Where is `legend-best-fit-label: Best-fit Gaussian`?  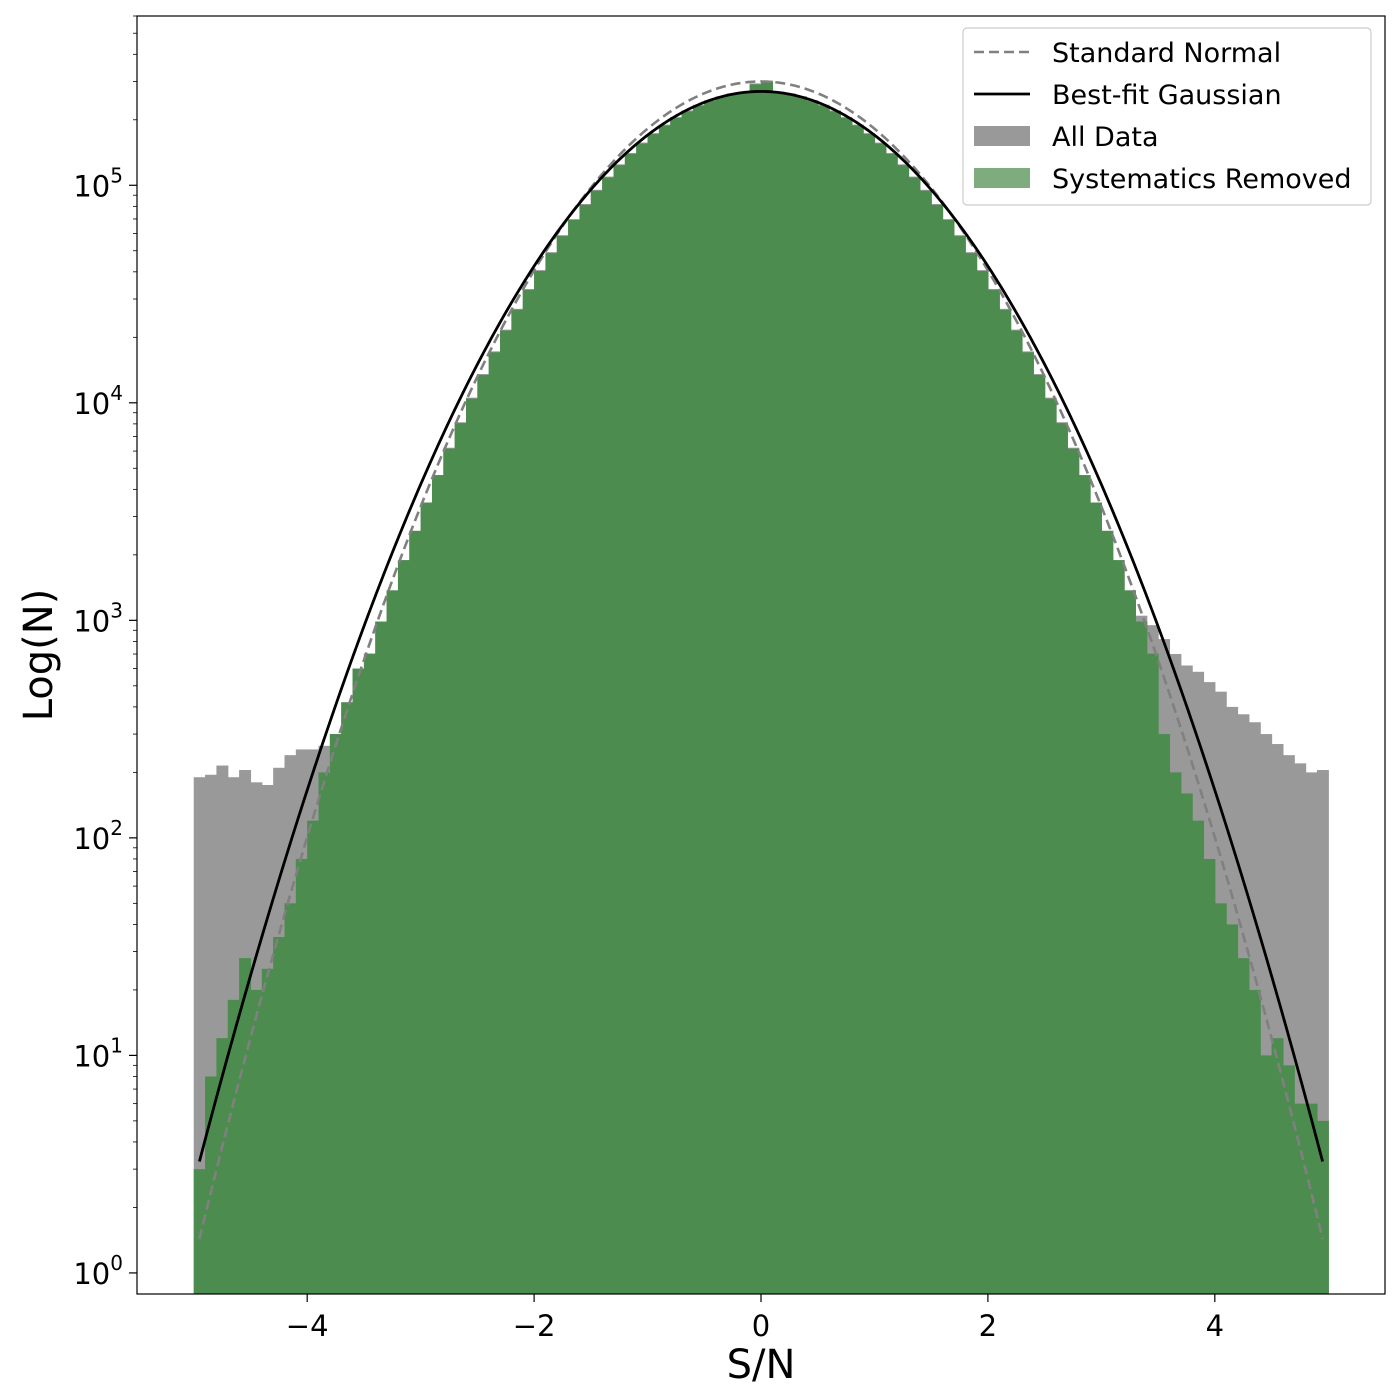
legend-best-fit-label: Best-fit Gaussian is located at coordinates (1167, 95).